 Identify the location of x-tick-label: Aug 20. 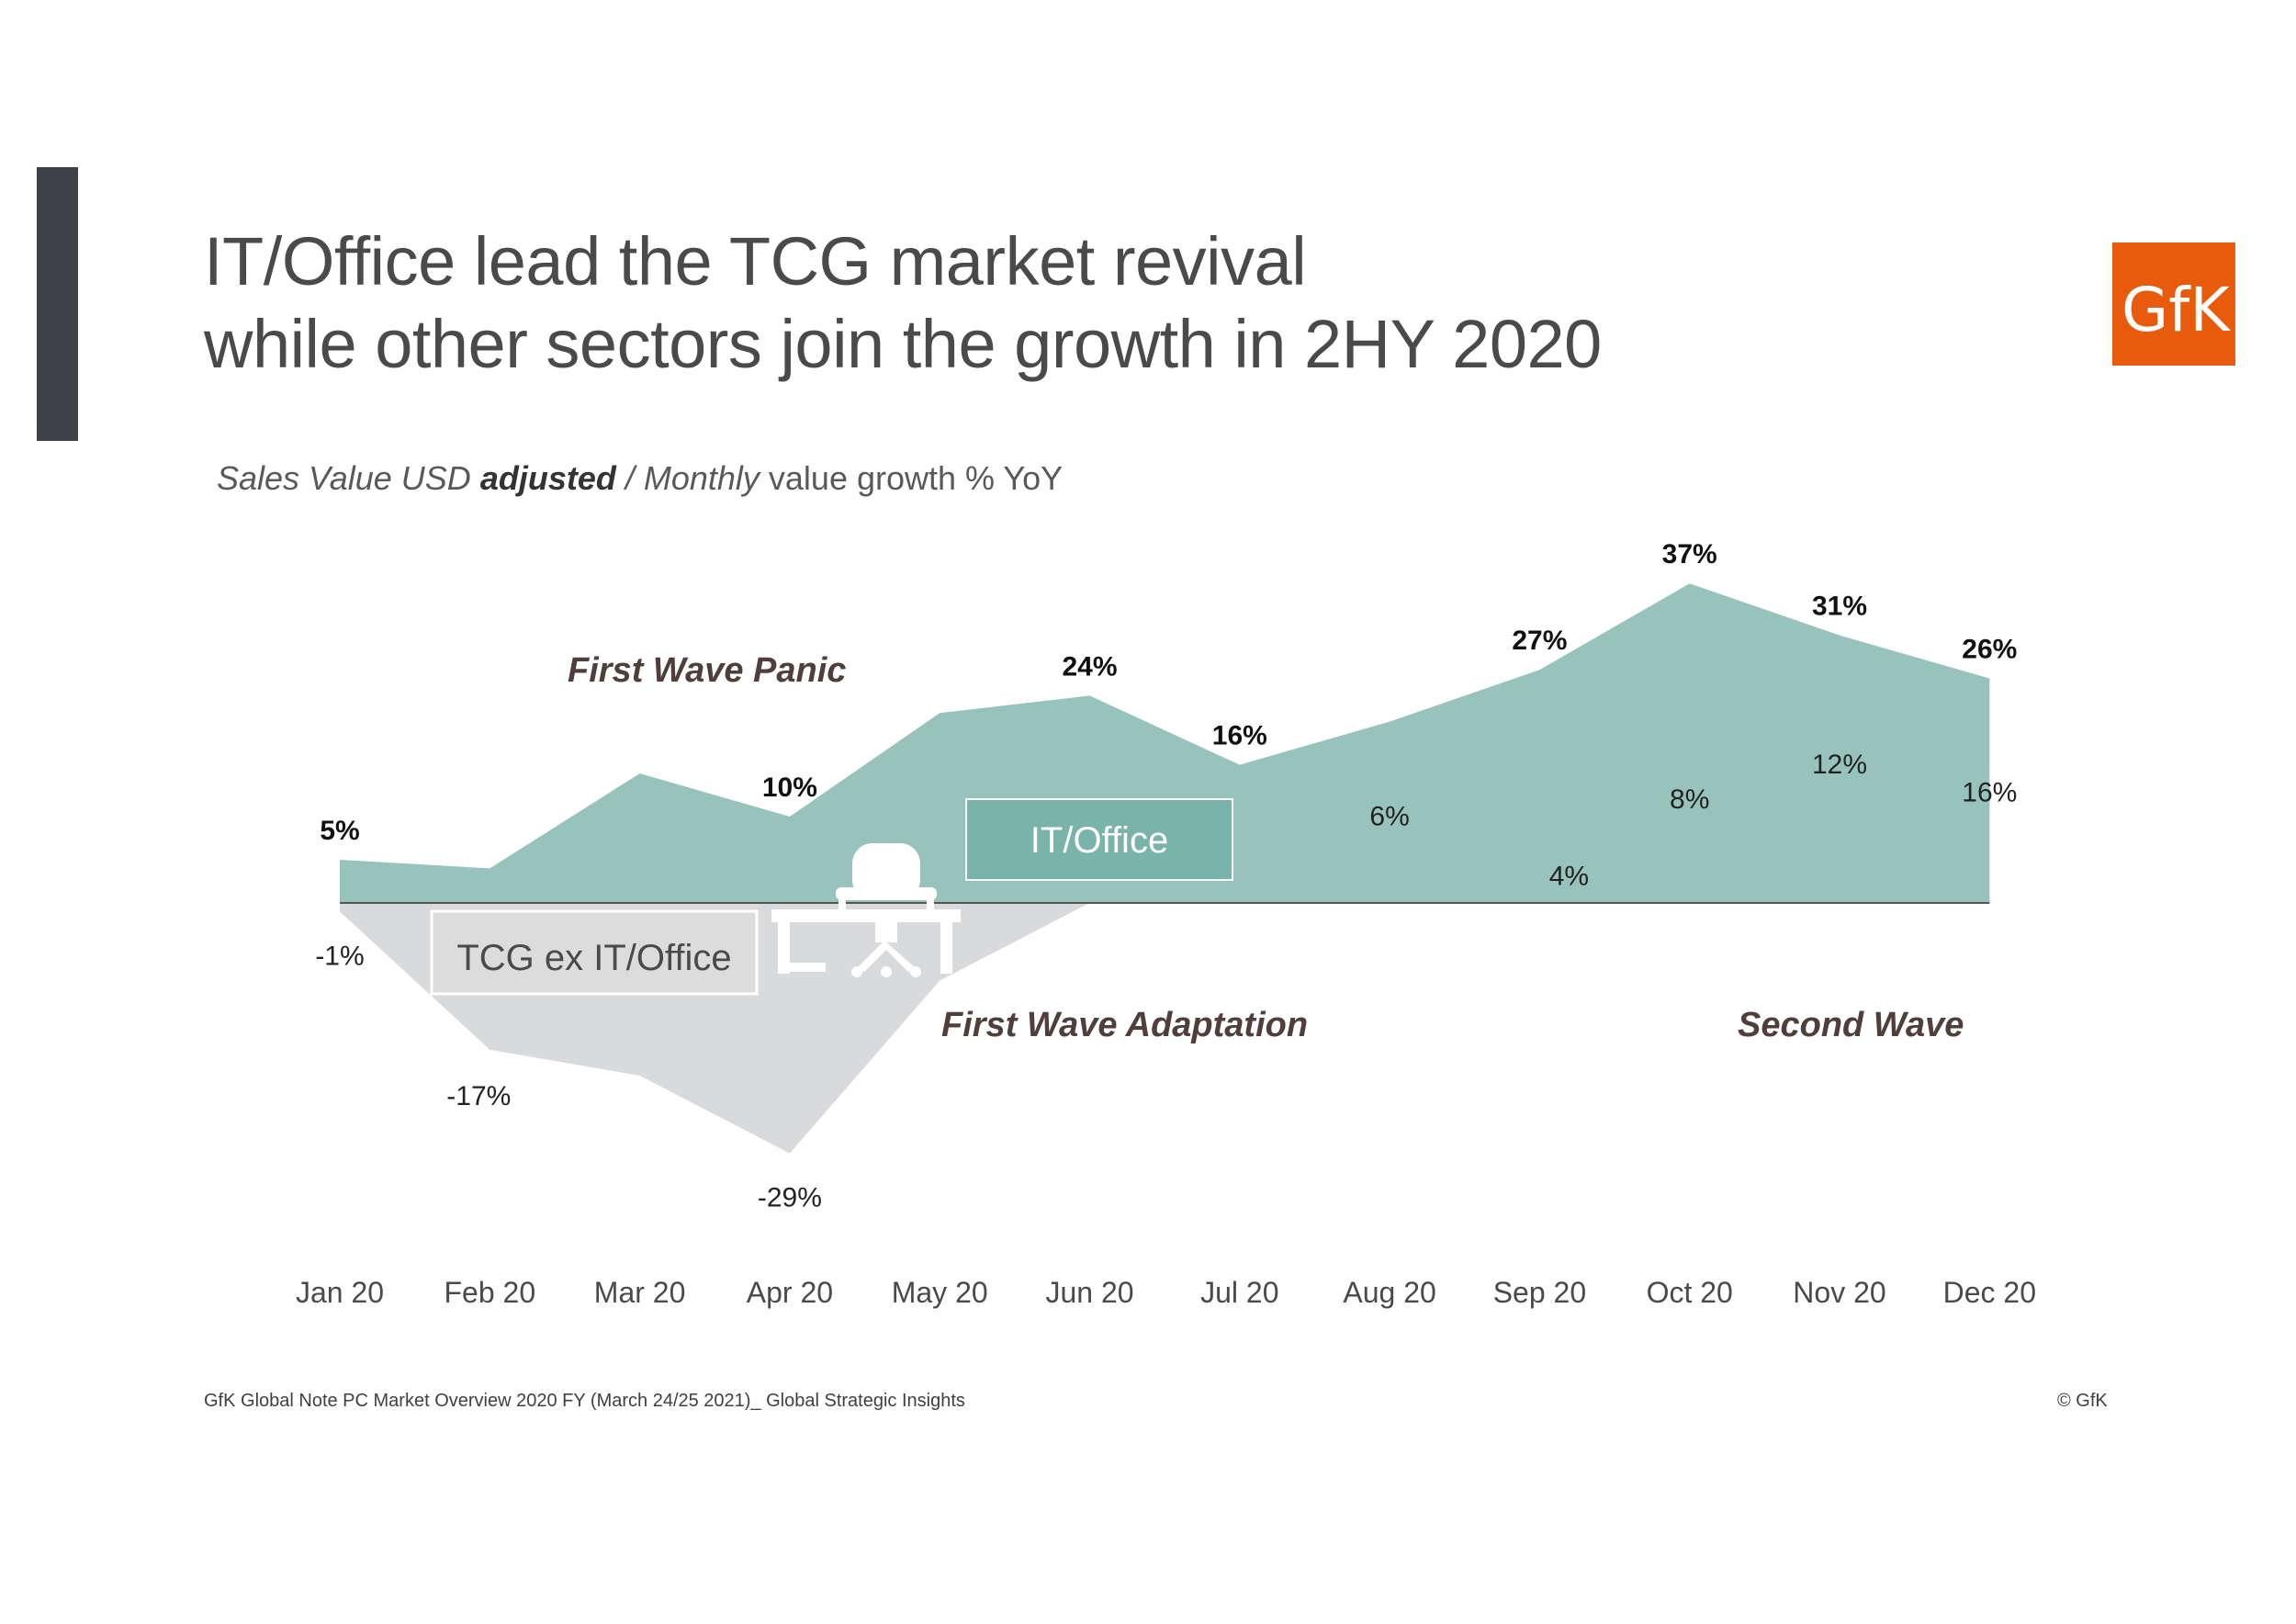
(1389, 1292).